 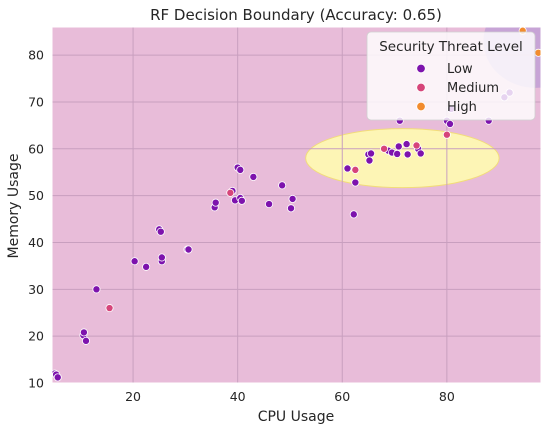 What do you see at coordinates (14, 205) in the screenshot?
I see `y-axis-label: Memory Usage` at bounding box center [14, 205].